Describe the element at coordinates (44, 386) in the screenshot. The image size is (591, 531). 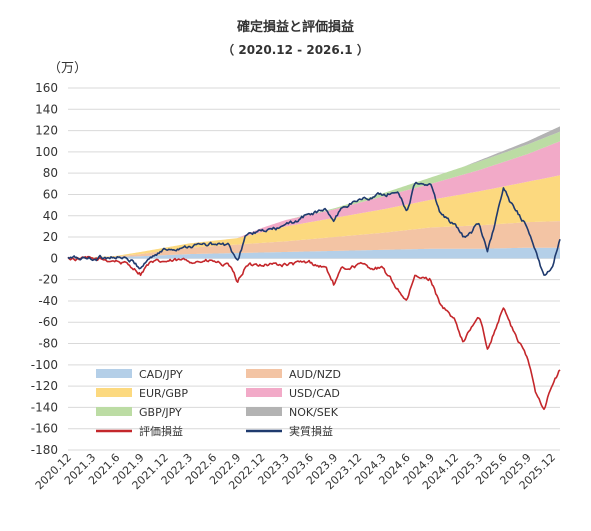
I see `y-tick-label: -120` at that location.